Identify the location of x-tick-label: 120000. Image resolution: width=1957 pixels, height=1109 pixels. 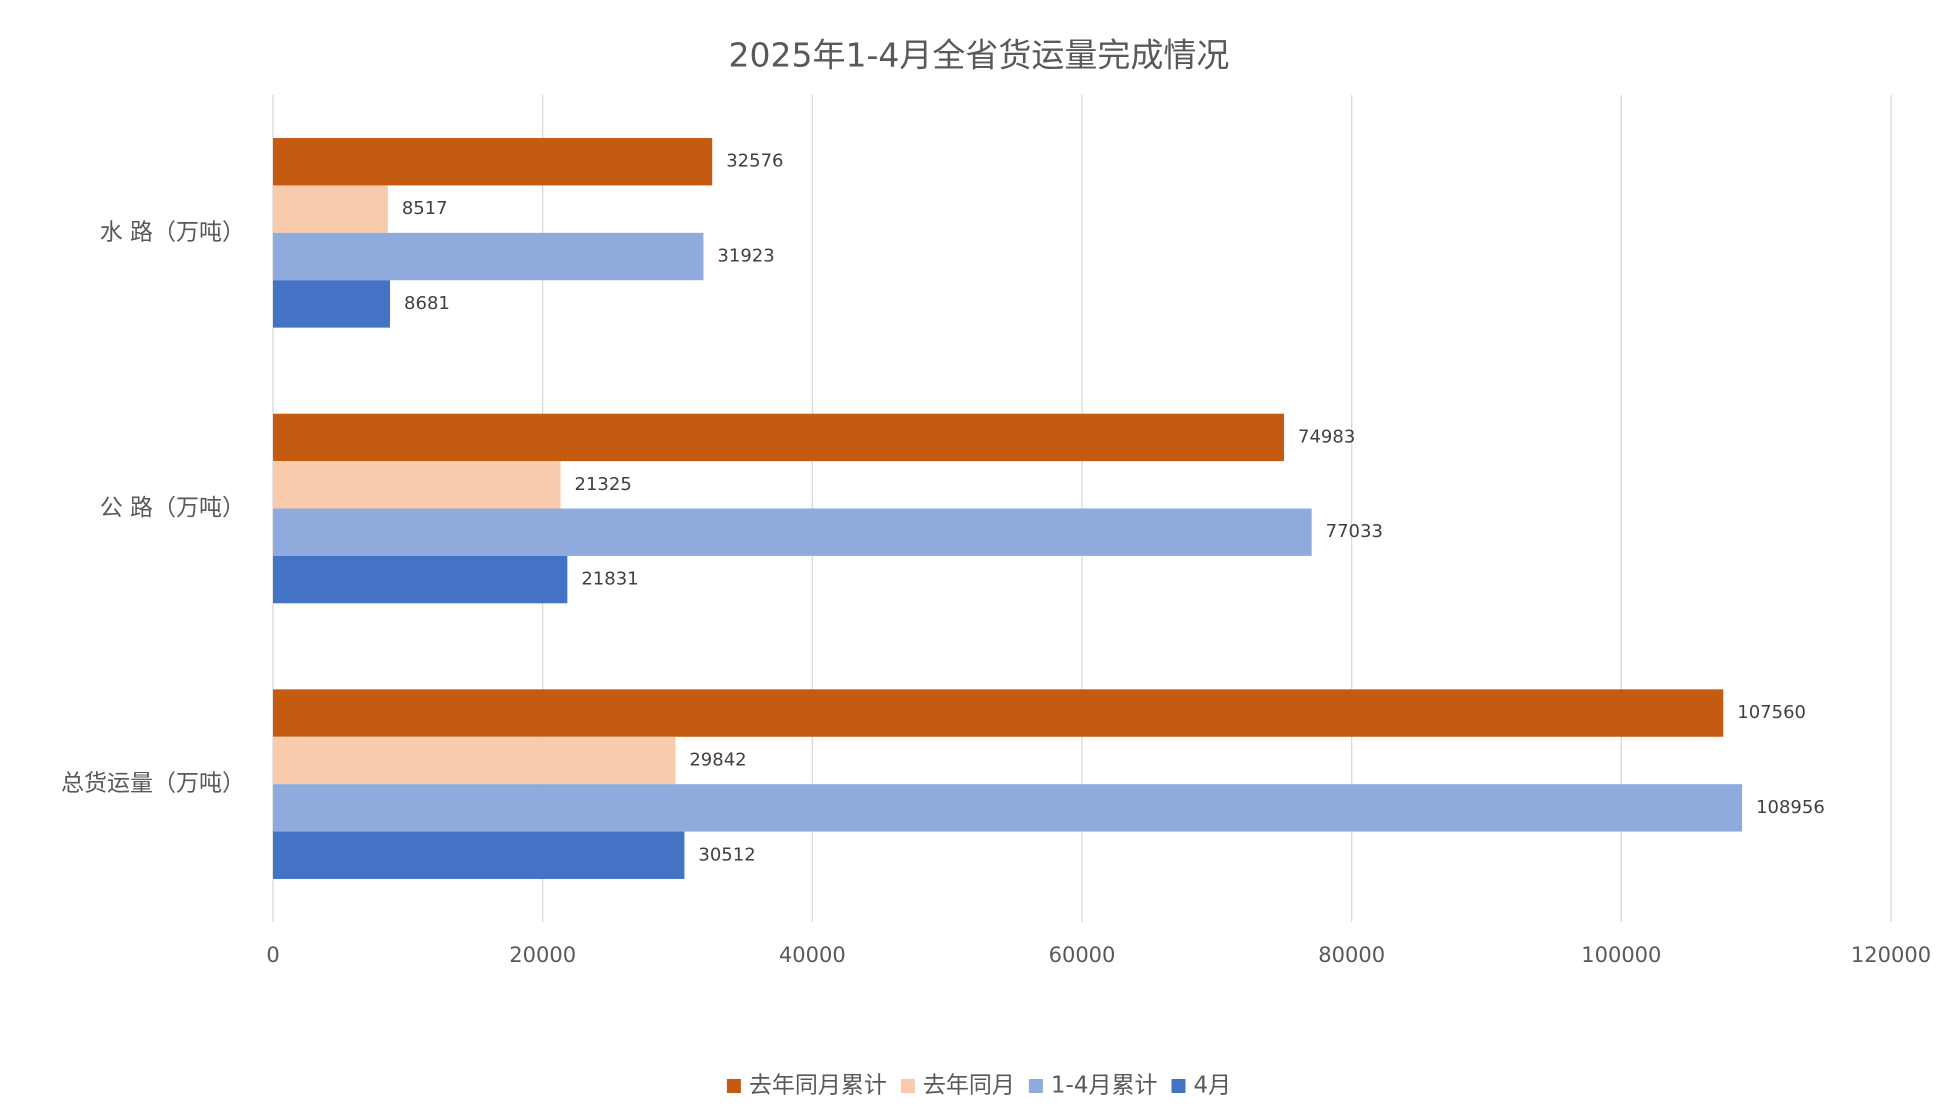
(1891, 955).